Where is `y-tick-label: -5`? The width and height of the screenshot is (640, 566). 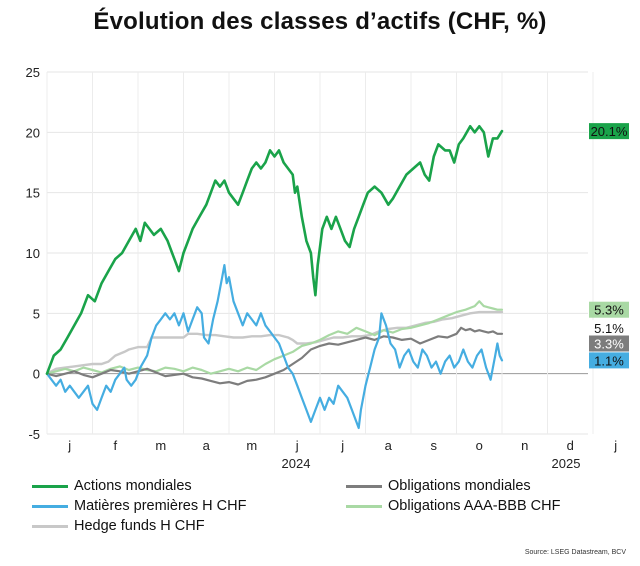 y-tick-label: -5 is located at coordinates (34, 434).